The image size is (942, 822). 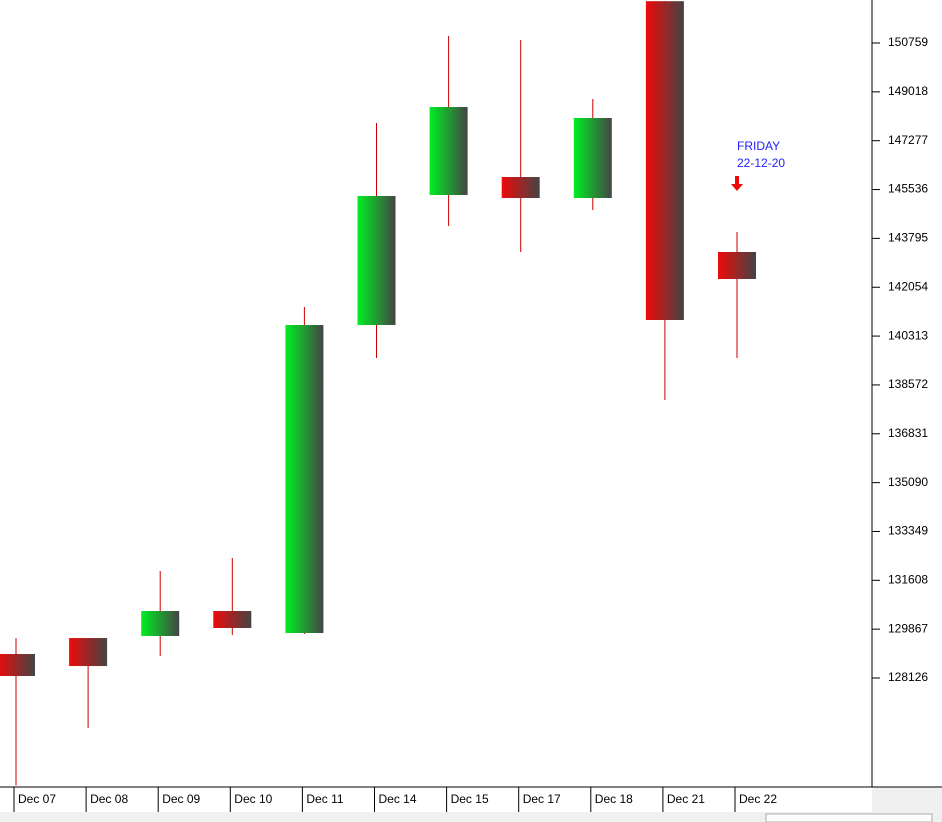 I want to click on x-tick-label: Dec 22, so click(x=758, y=799).